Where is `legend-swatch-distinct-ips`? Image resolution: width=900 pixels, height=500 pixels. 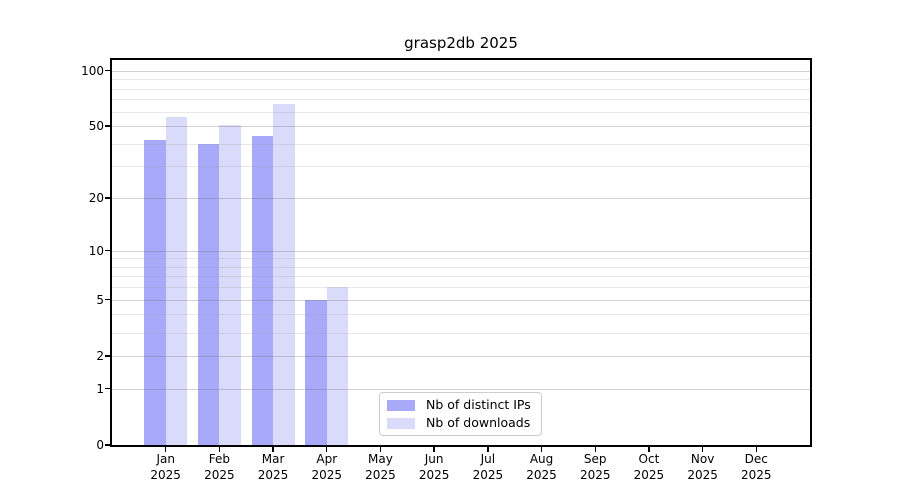 legend-swatch-distinct-ips is located at coordinates (401, 405).